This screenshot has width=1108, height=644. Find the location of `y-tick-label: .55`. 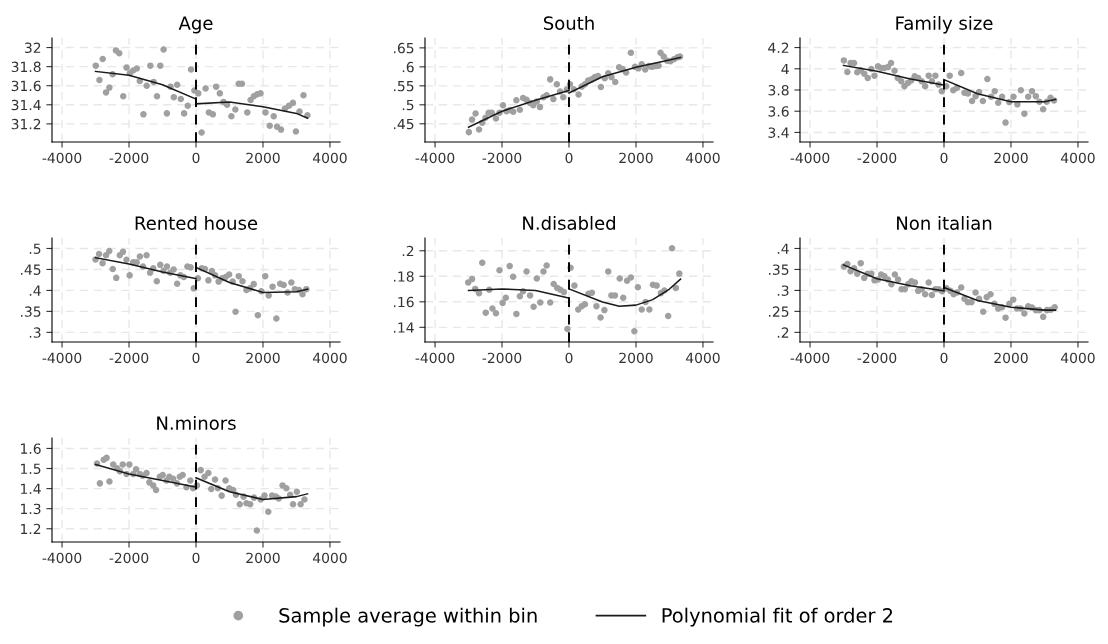

y-tick-label: .55 is located at coordinates (403, 86).